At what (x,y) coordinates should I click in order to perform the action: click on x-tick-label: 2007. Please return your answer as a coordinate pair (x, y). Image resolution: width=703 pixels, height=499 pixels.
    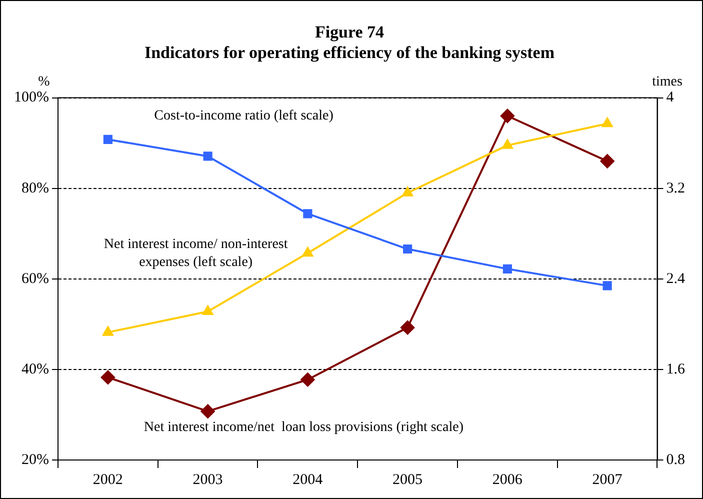
    Looking at the image, I should click on (607, 480).